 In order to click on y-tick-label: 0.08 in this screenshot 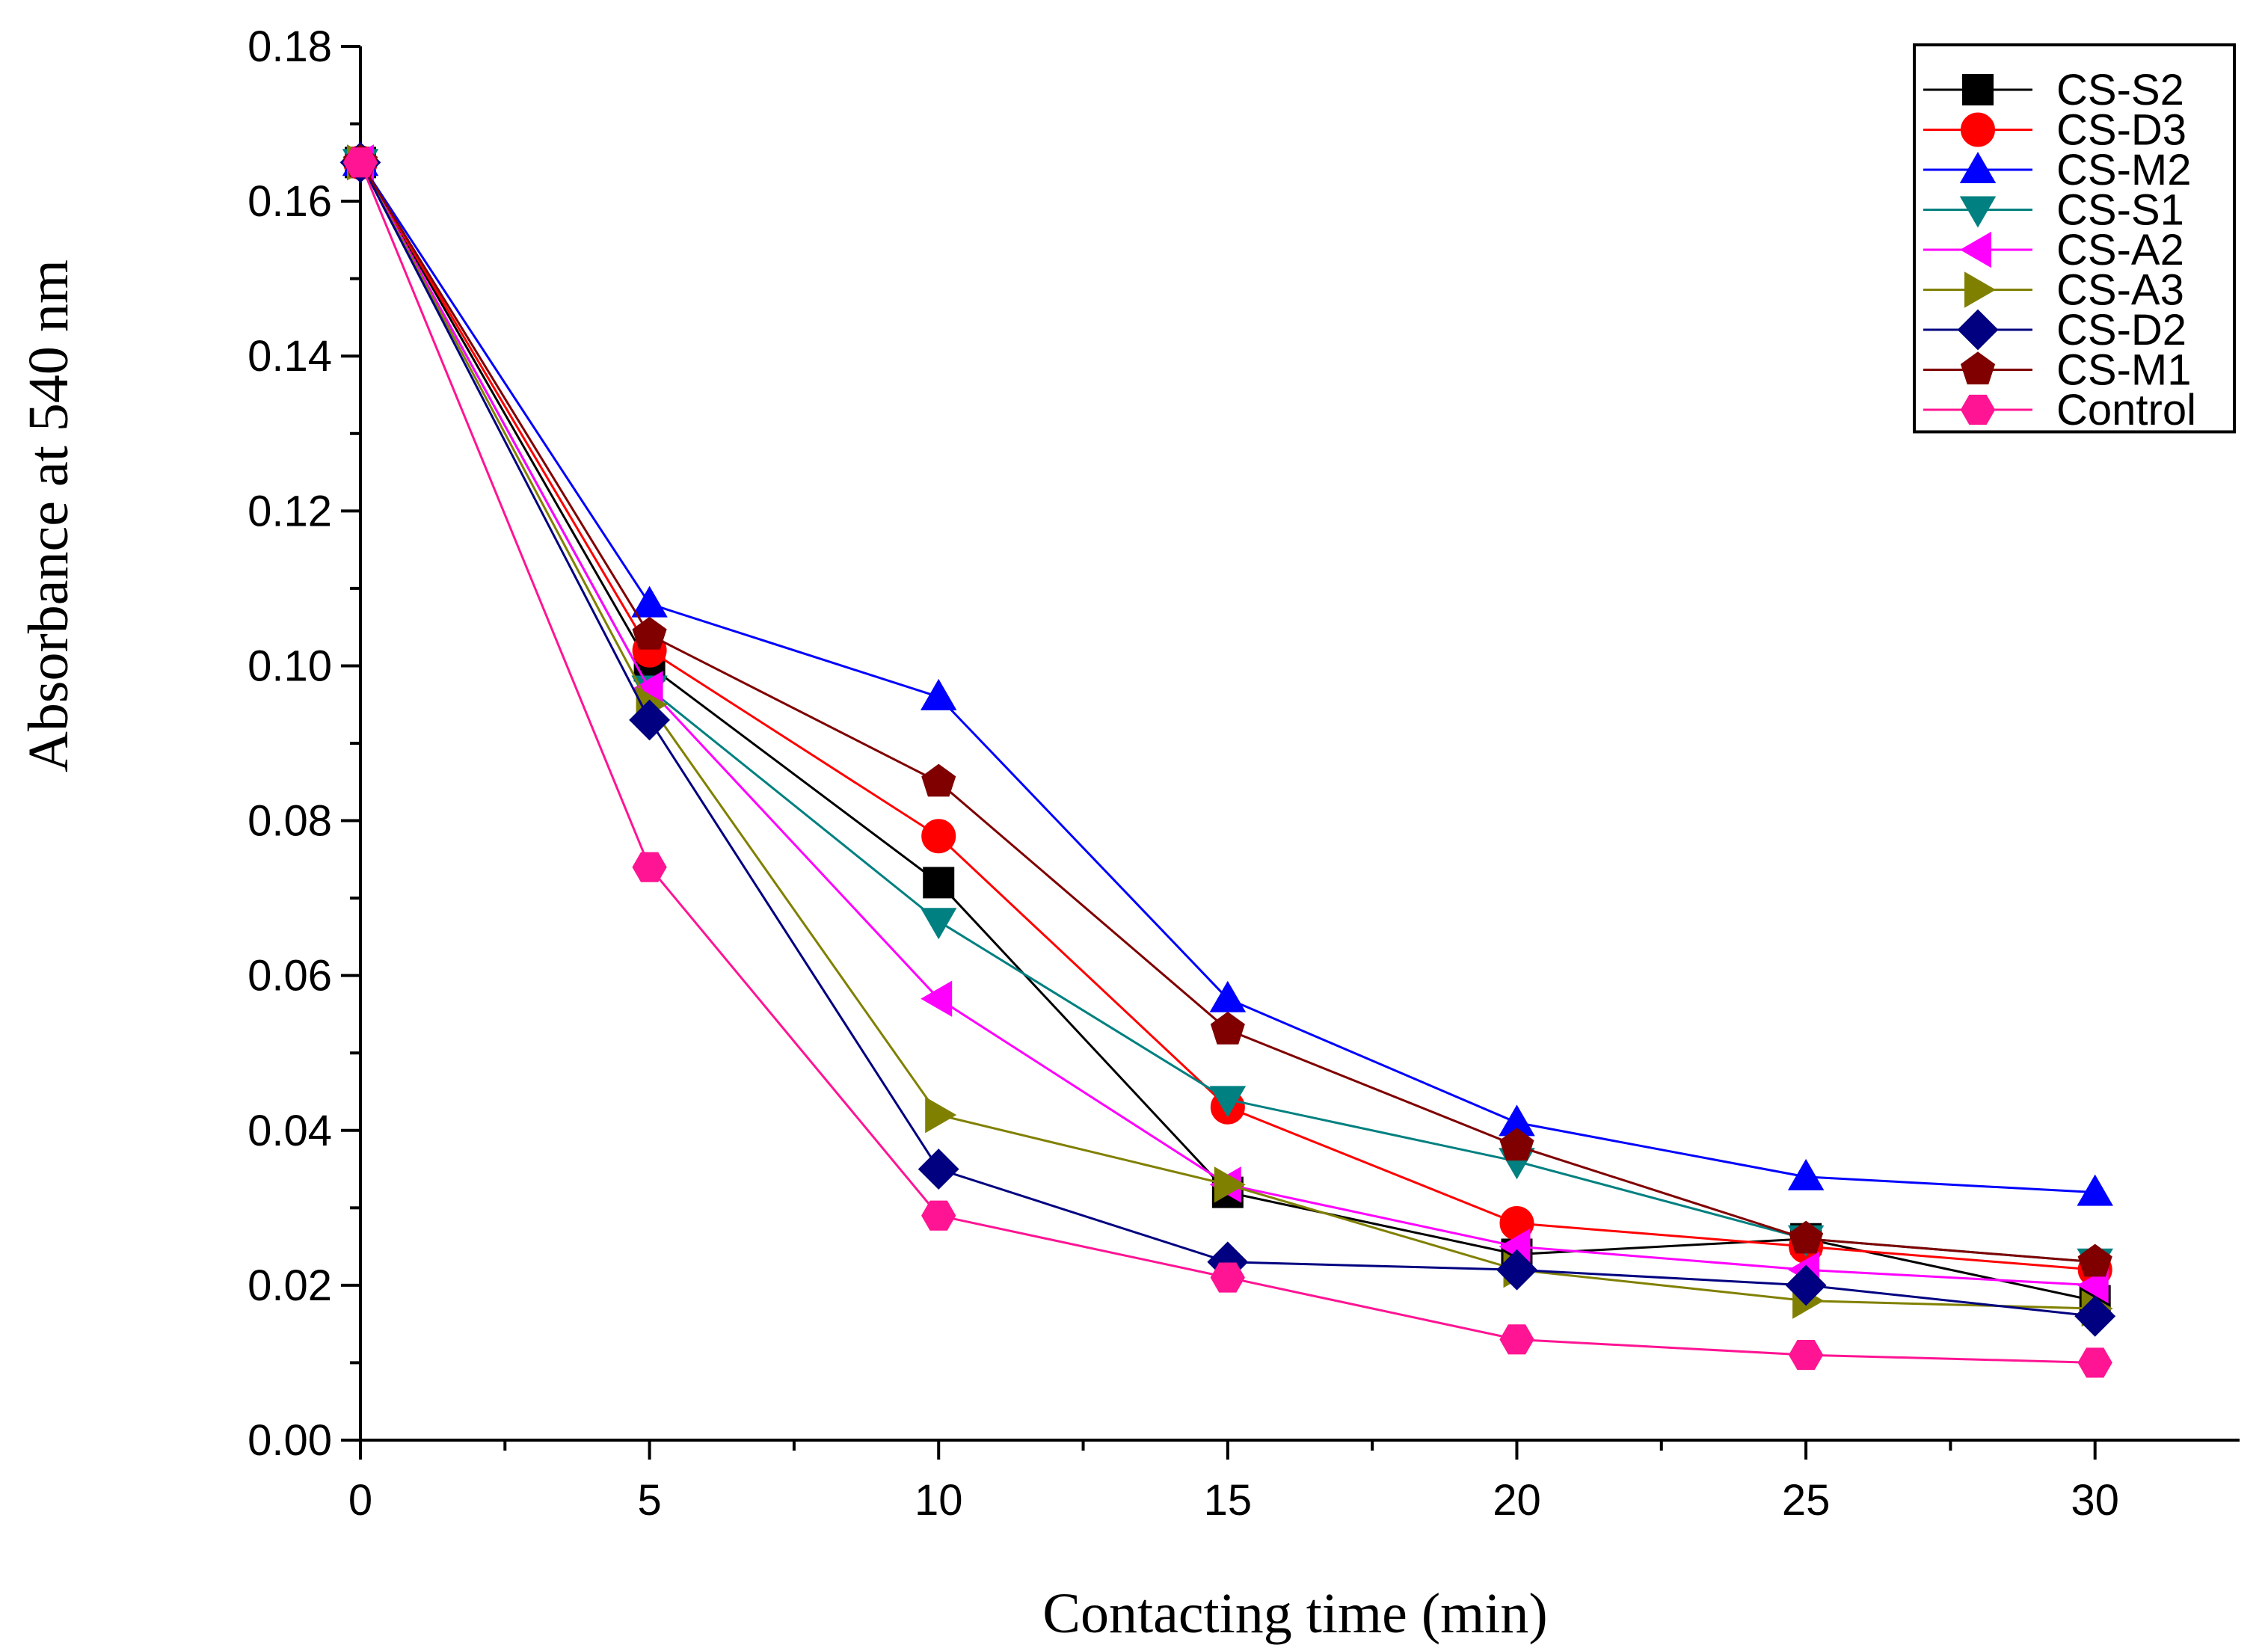, I will do `click(290, 821)`.